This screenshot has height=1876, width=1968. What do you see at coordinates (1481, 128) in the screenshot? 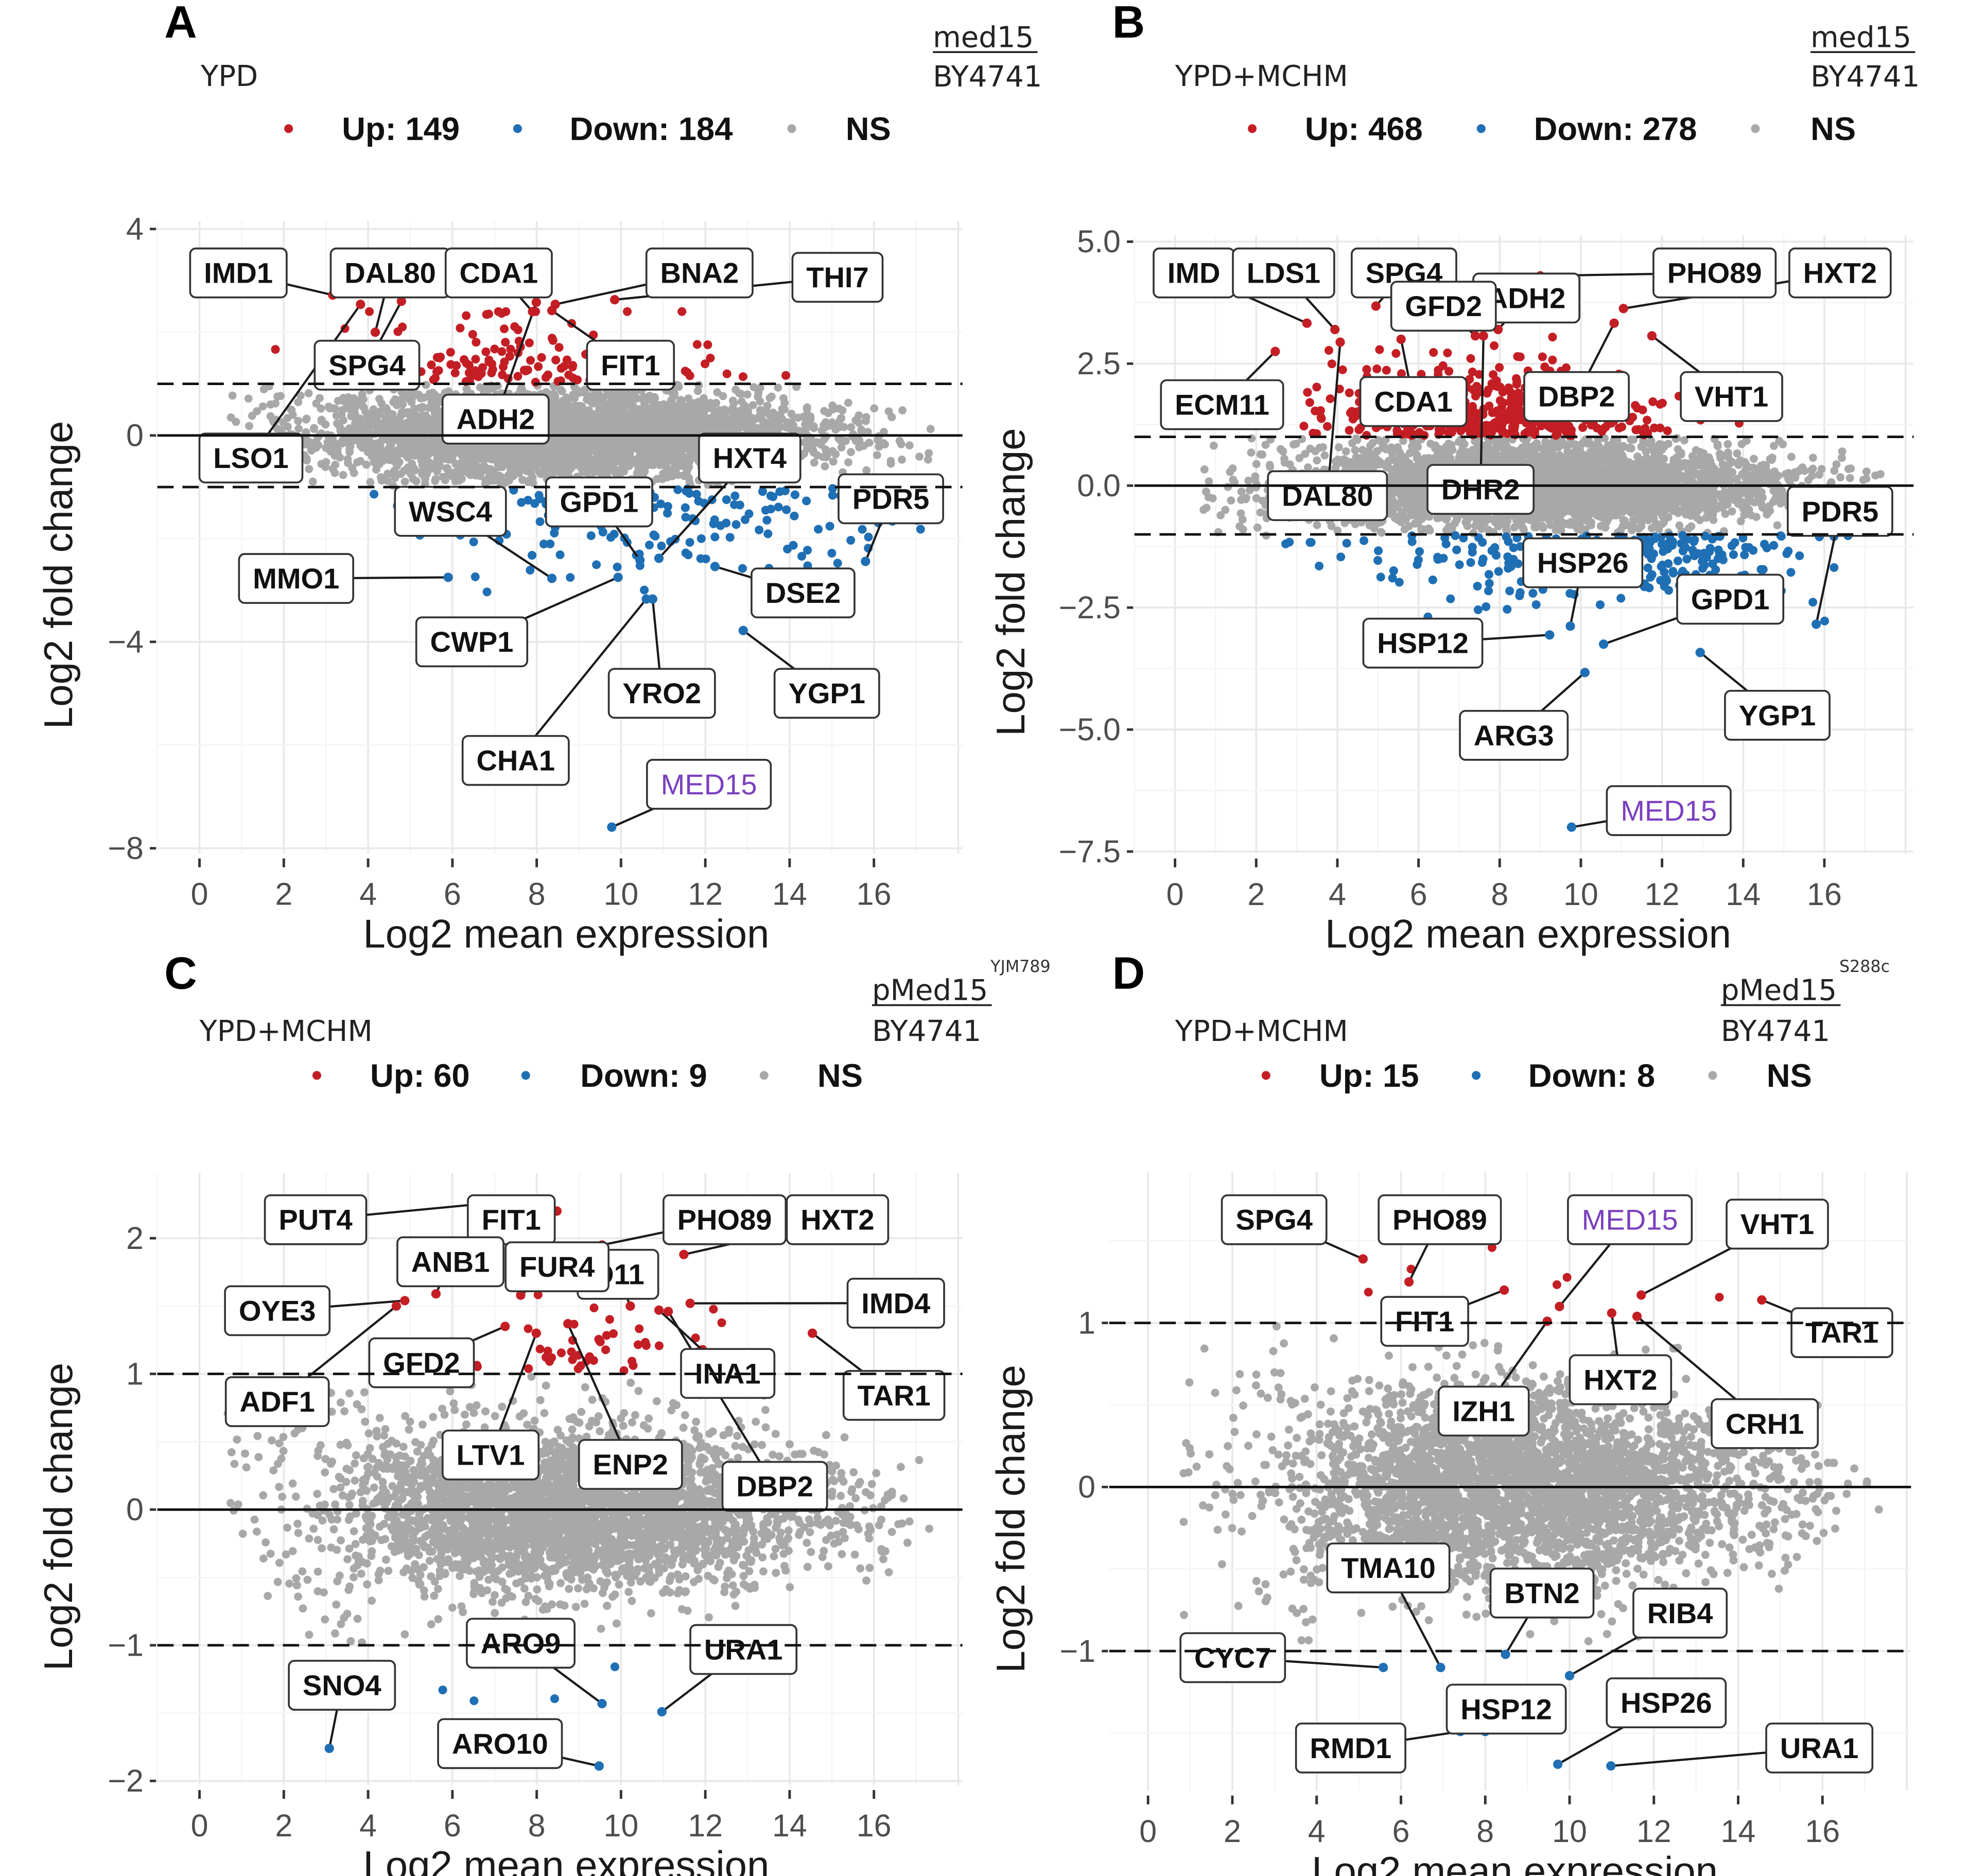
I see `legend-dot-down` at bounding box center [1481, 128].